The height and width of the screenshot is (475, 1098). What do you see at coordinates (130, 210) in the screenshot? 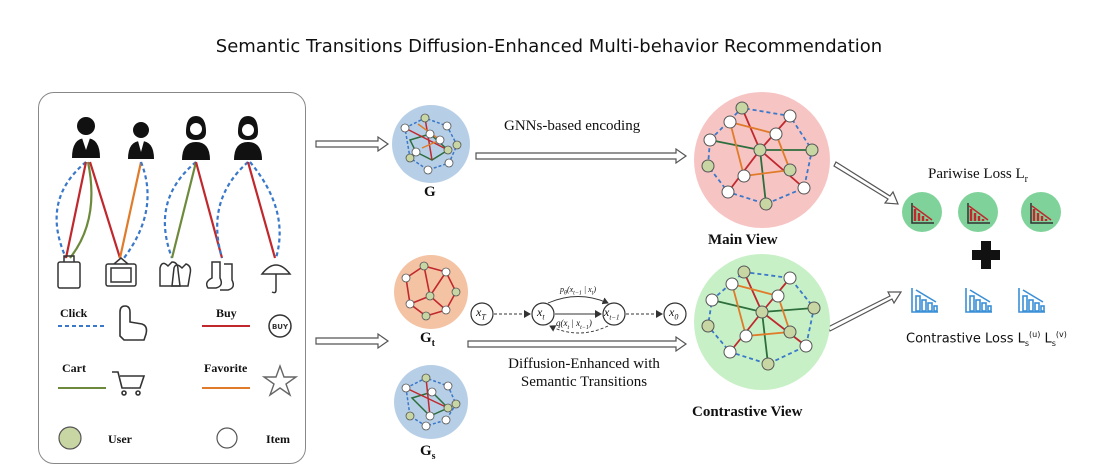
I see `favorite-edge` at bounding box center [130, 210].